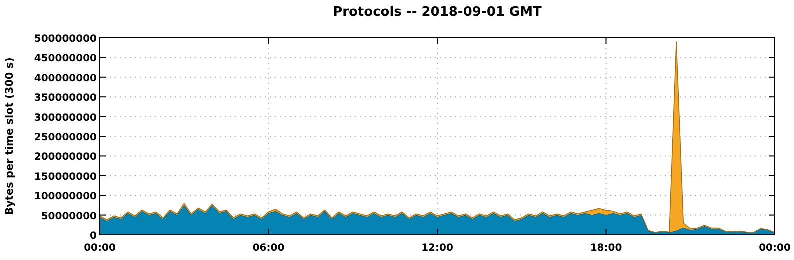 The image size is (794, 260). I want to click on x-tick-label: 18:00, so click(606, 248).